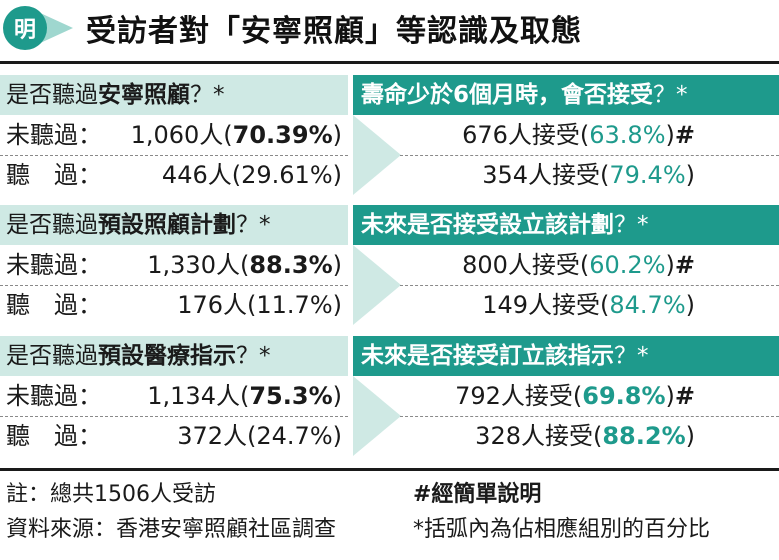 The width and height of the screenshot is (779, 560). What do you see at coordinates (294, 305) in the screenshot?
I see `pct-value: 11.7%` at bounding box center [294, 305].